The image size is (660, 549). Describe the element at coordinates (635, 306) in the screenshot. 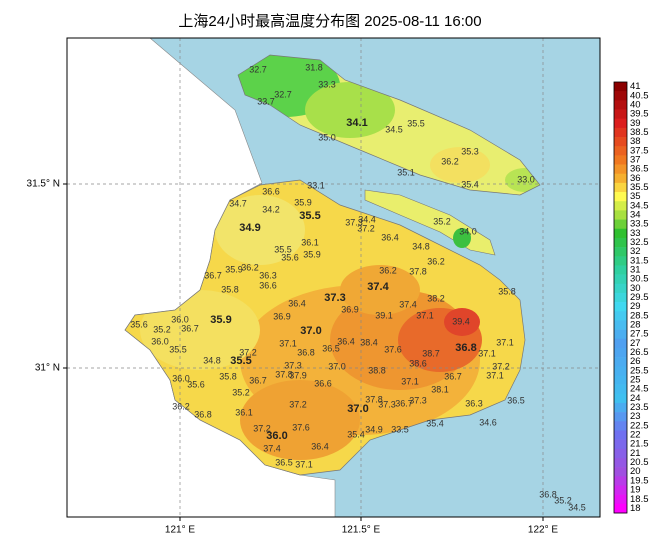

I see `colorbar-label: 29` at that location.